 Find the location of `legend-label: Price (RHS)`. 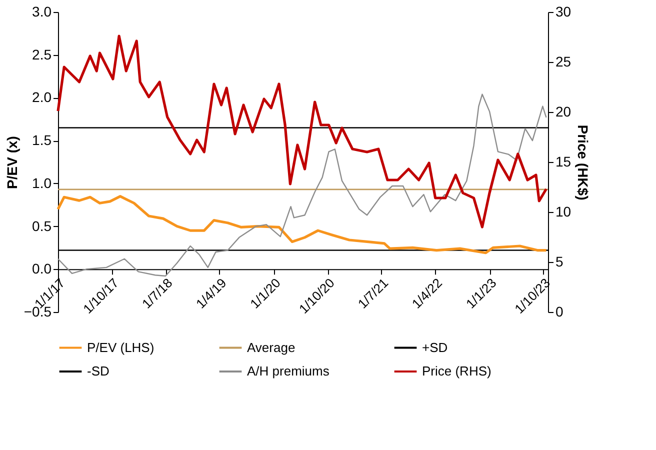

legend-label: Price (RHS) is located at coordinates (457, 371).